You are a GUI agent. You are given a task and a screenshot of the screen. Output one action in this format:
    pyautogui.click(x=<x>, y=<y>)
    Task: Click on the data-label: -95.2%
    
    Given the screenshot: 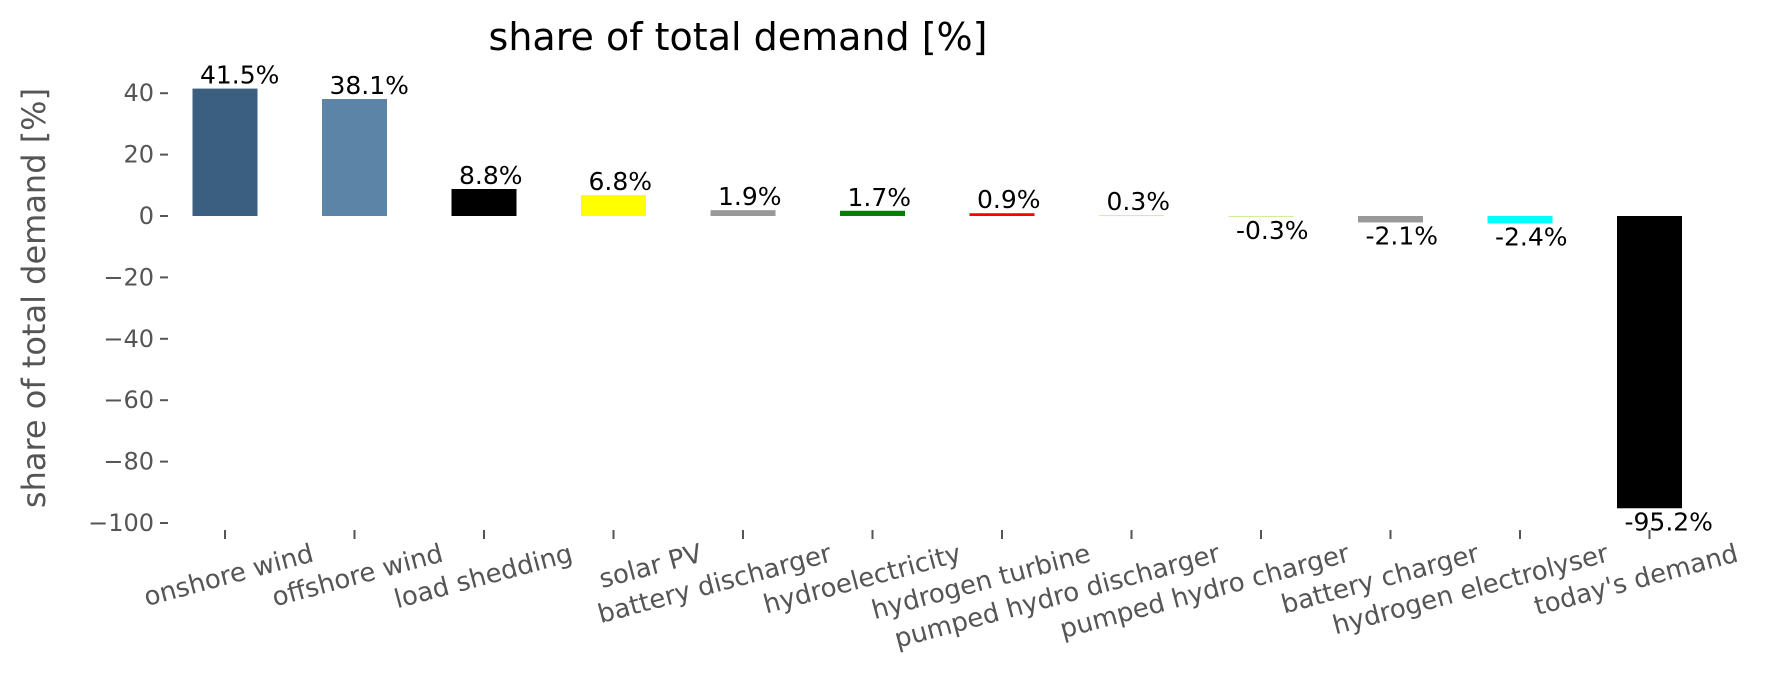 What is the action you would take?
    pyautogui.click(x=1669, y=521)
    